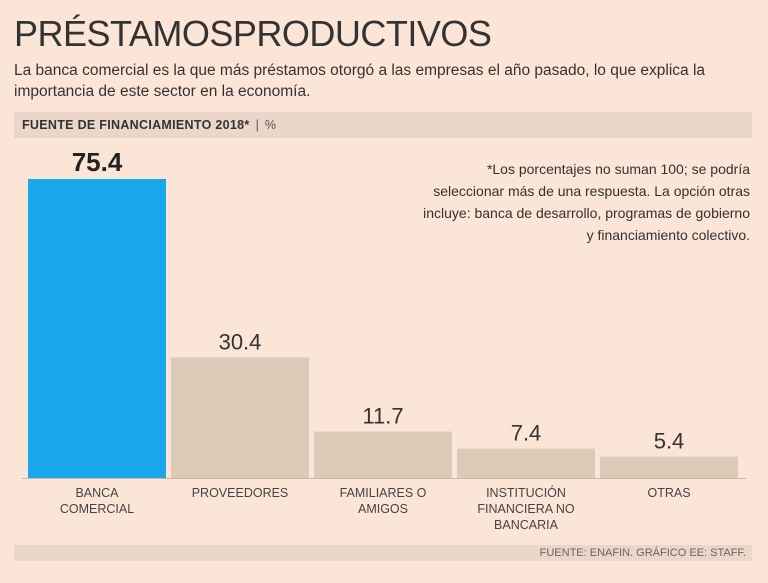  What do you see at coordinates (383, 125) in the screenshot?
I see `source-band: FUENTE DE FINANCIAMIENTO 2018* | %` at bounding box center [383, 125].